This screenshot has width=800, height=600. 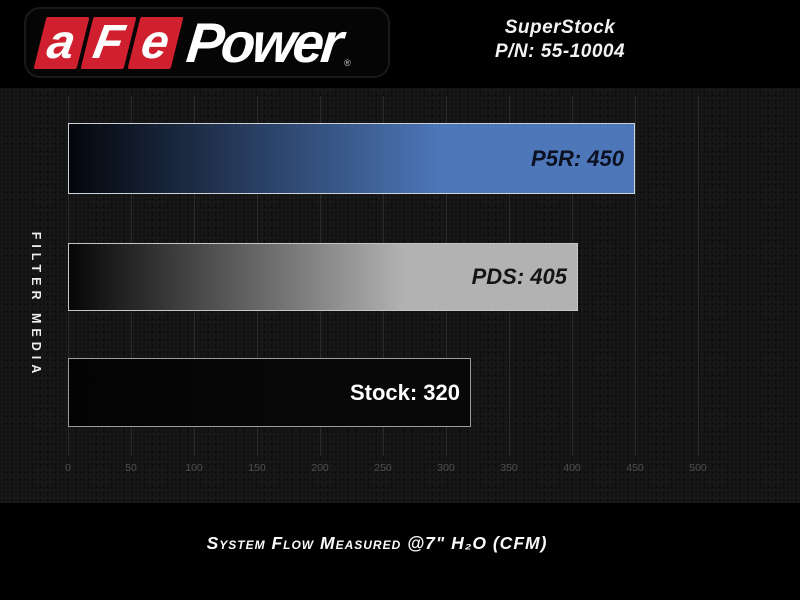 What do you see at coordinates (560, 27) in the screenshot?
I see `product-name: SuperStock` at bounding box center [560, 27].